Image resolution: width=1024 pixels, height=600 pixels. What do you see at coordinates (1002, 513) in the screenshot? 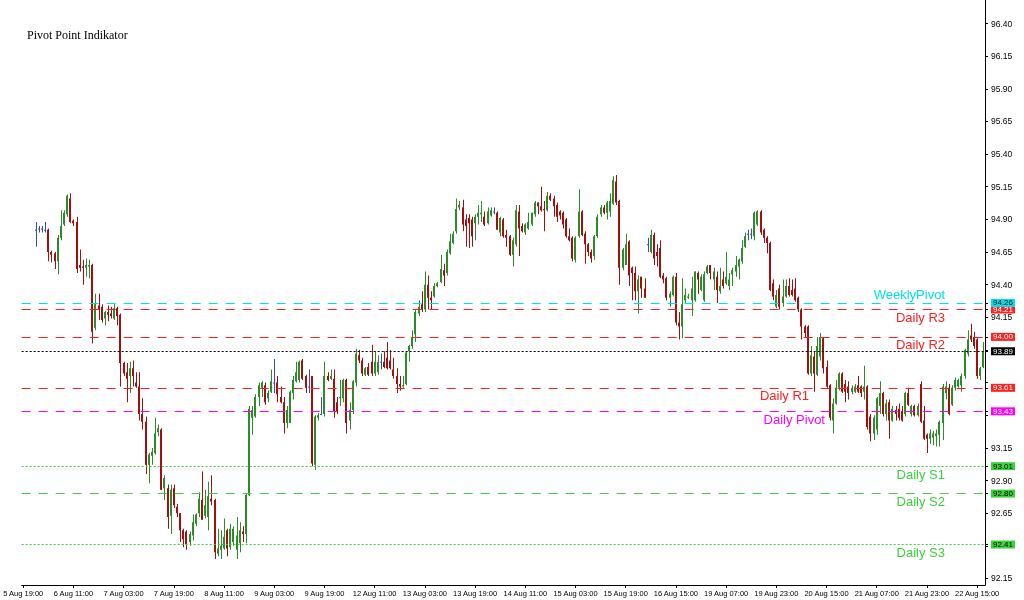
I see `y-tick-label: 92.65` at bounding box center [1002, 513].